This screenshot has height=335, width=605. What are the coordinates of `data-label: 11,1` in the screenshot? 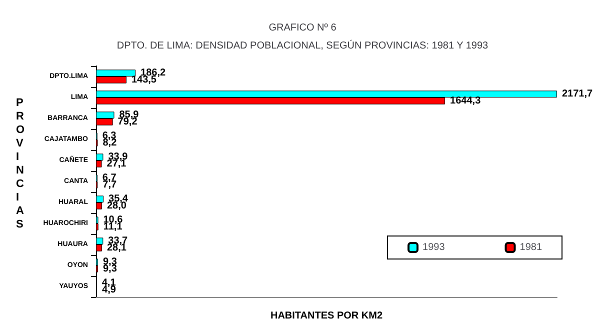 It's located at (113, 226).